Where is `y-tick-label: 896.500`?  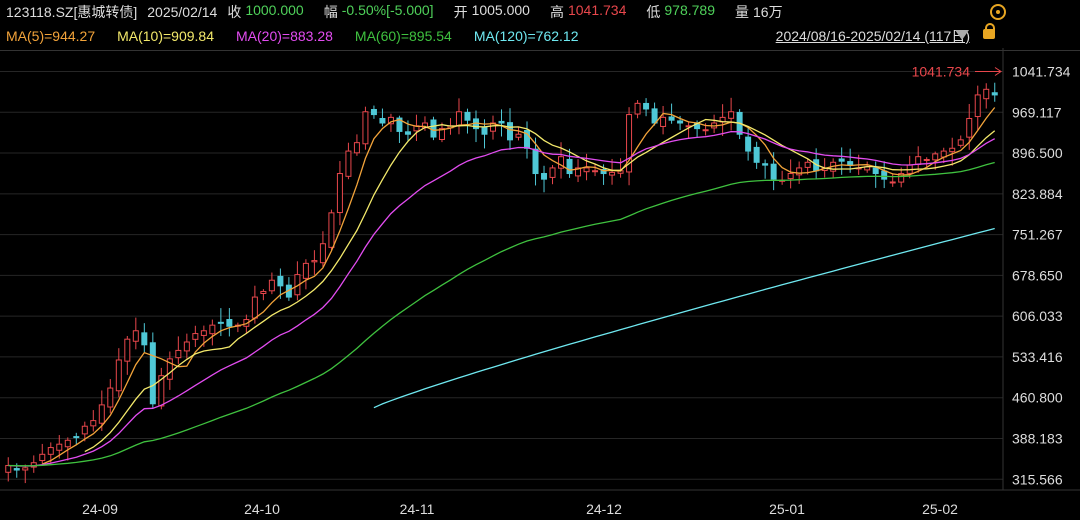 y-tick-label: 896.500 is located at coordinates (1037, 153).